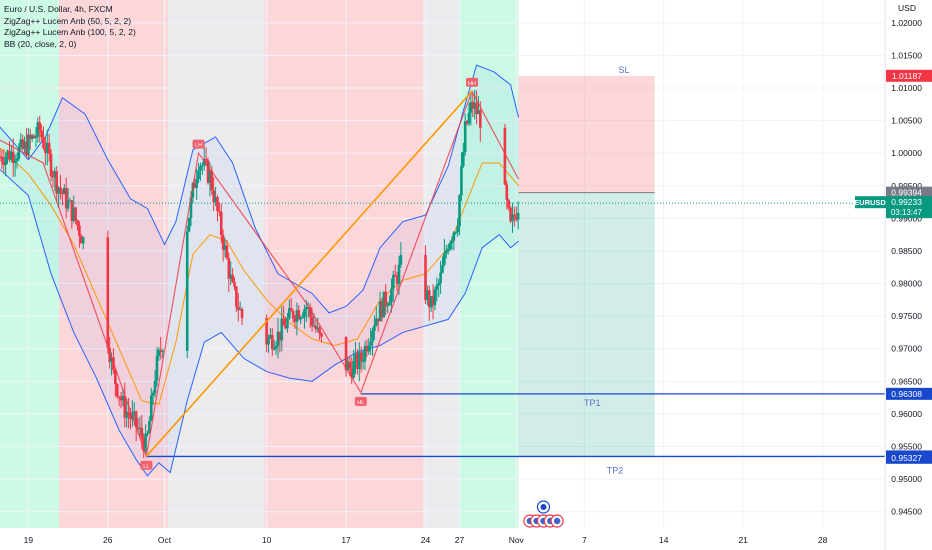  Describe the element at coordinates (58, 9) in the screenshot. I see `legend-symbol: Euro / U.S. Dollar, 4h, FXCM` at that location.